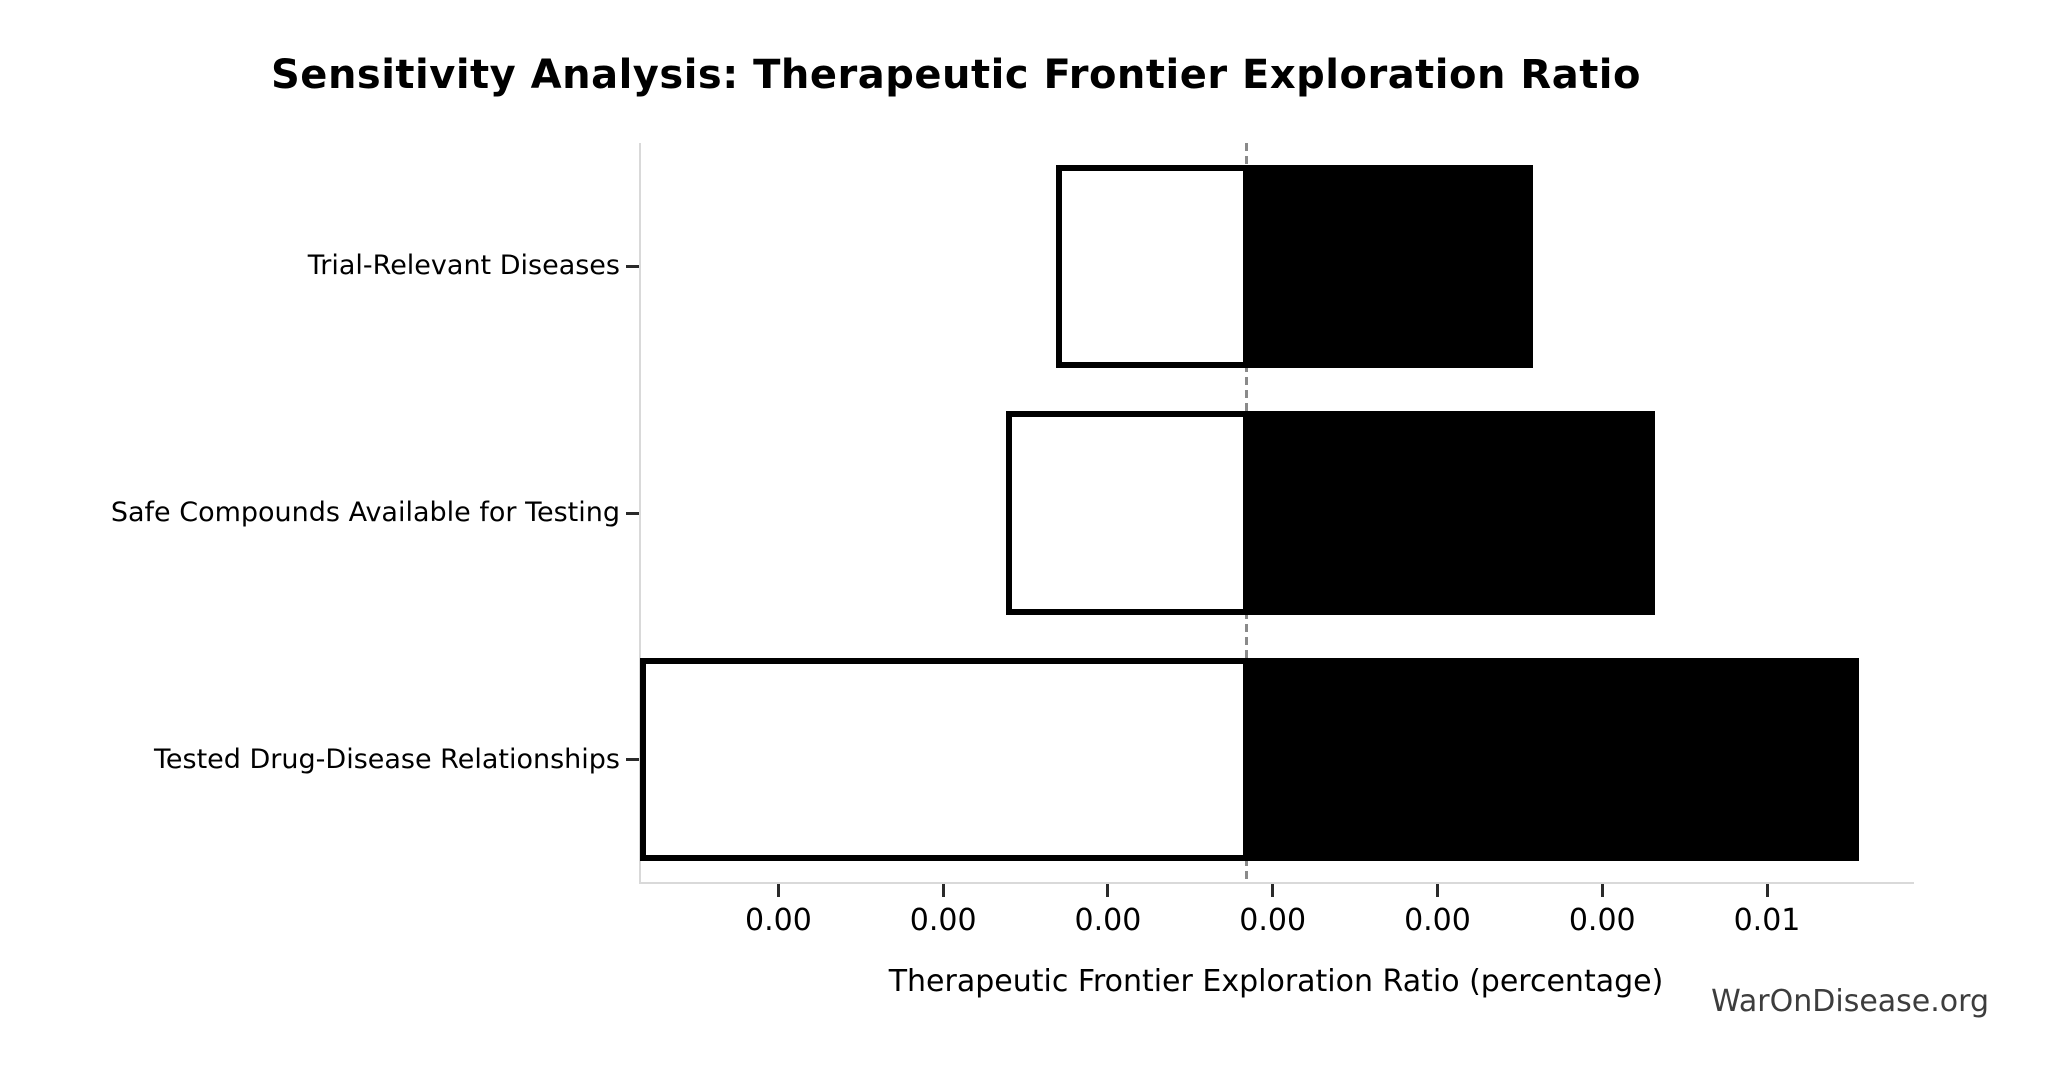 This screenshot has width=2049, height=1075. Describe the element at coordinates (640, 513) in the screenshot. I see `y-axis-spine` at that location.